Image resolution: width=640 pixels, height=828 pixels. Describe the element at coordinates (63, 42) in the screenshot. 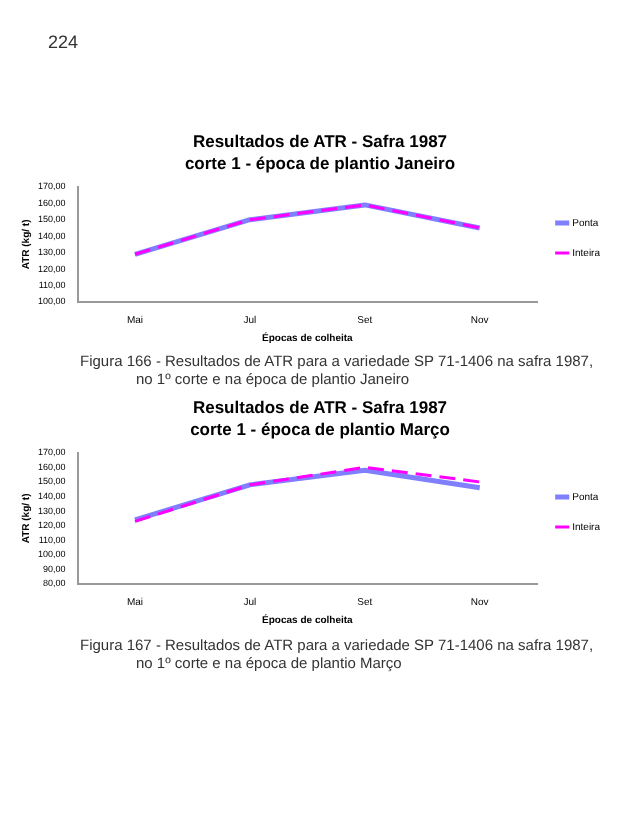

I see `text: 224` at that location.